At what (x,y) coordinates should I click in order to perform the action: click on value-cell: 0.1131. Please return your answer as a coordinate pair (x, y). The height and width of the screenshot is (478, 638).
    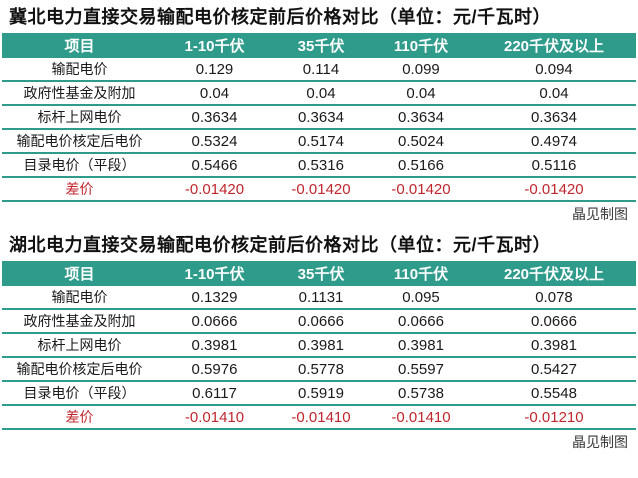
    Looking at the image, I should click on (321, 297).